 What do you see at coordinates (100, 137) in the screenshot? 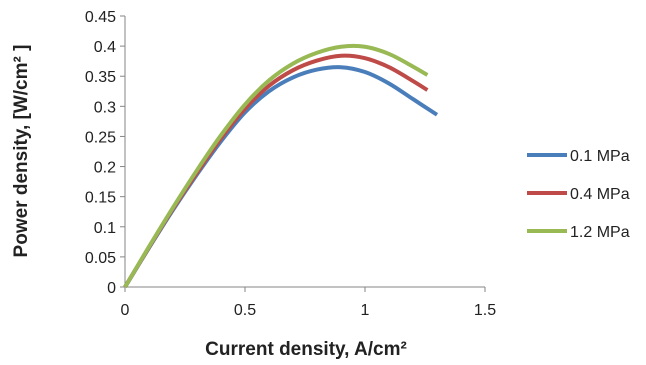
I see `y-tick-label: 0.25` at bounding box center [100, 137].